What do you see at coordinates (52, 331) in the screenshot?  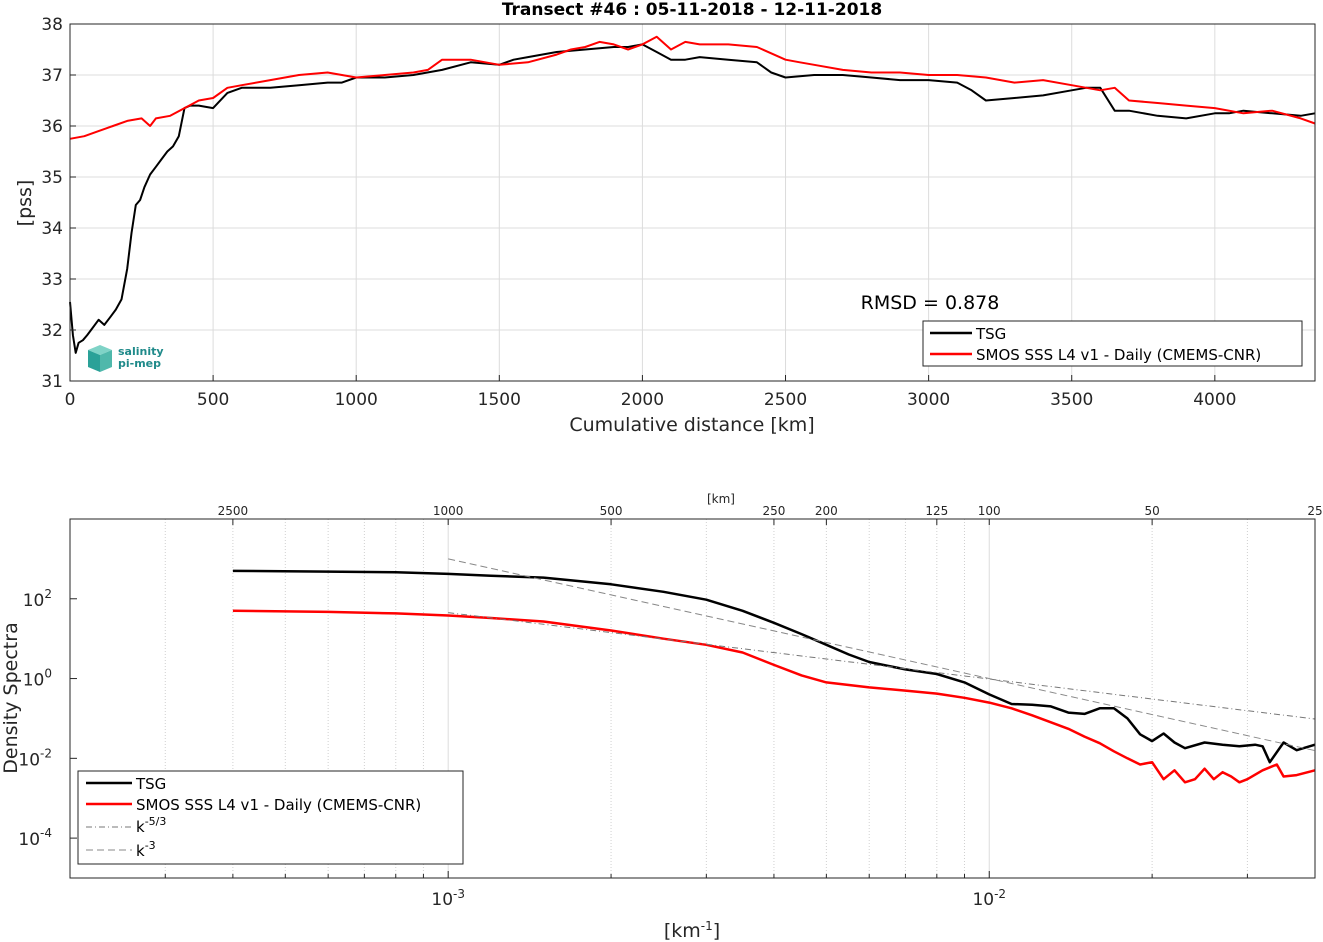 I see `y-tick-label: 32` at bounding box center [52, 331].